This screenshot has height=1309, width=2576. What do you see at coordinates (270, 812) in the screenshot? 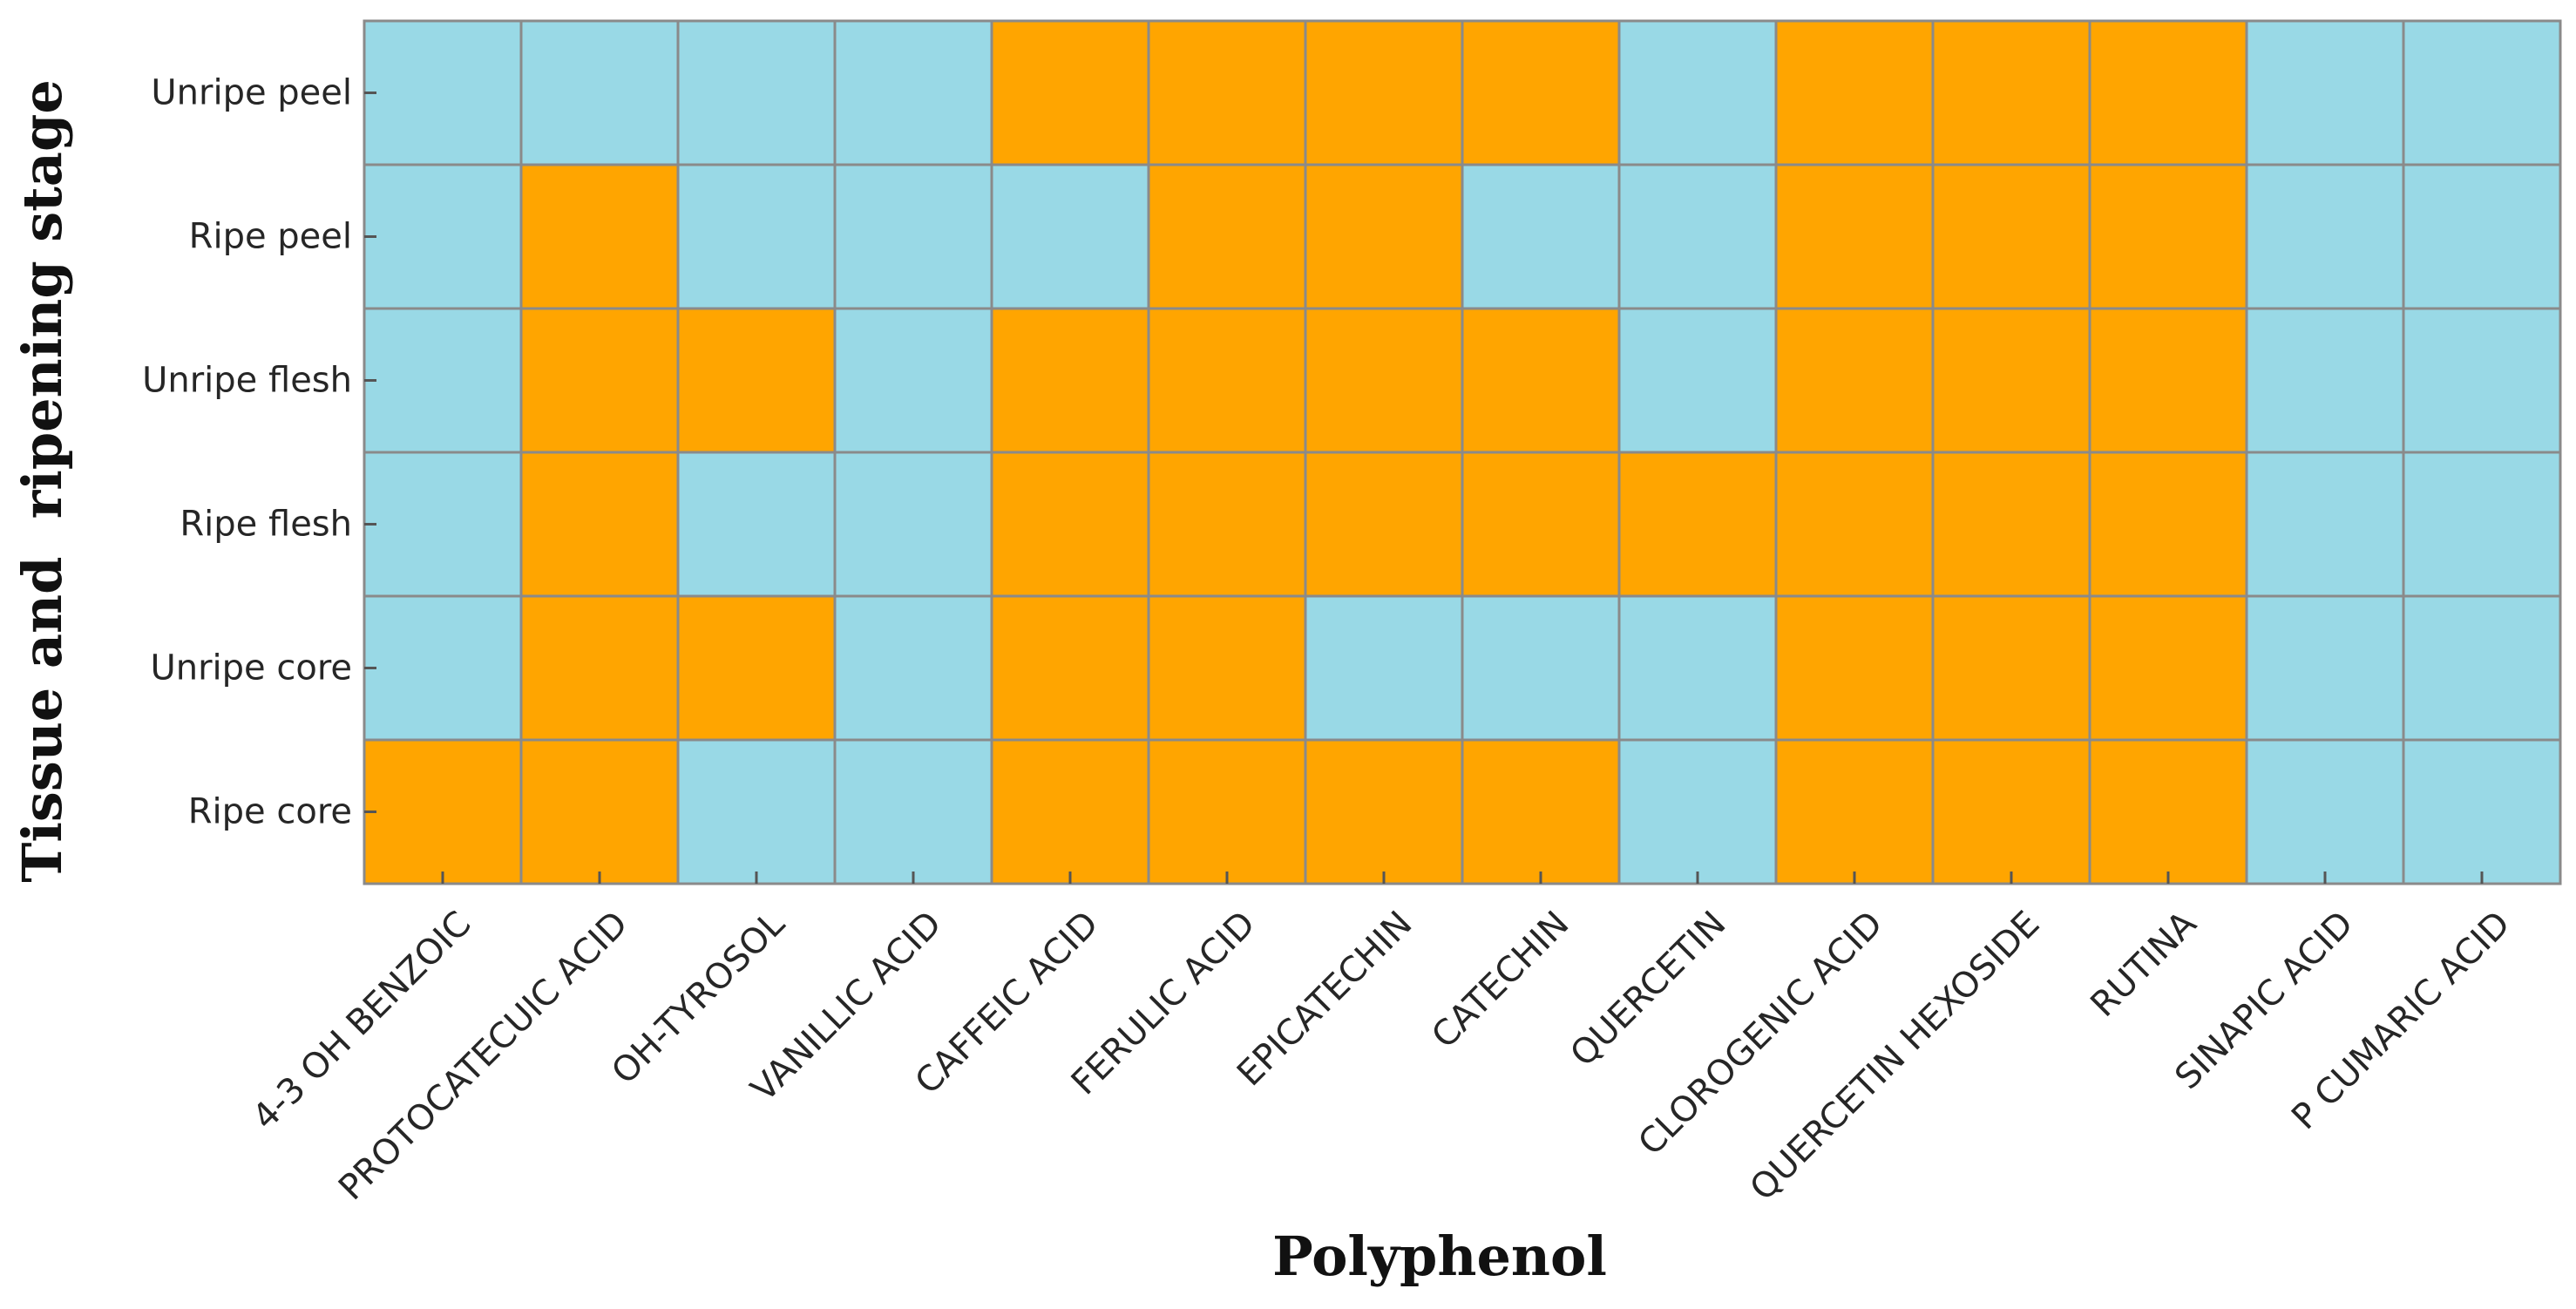
I see `y-tick-label: Ripe core` at bounding box center [270, 812].